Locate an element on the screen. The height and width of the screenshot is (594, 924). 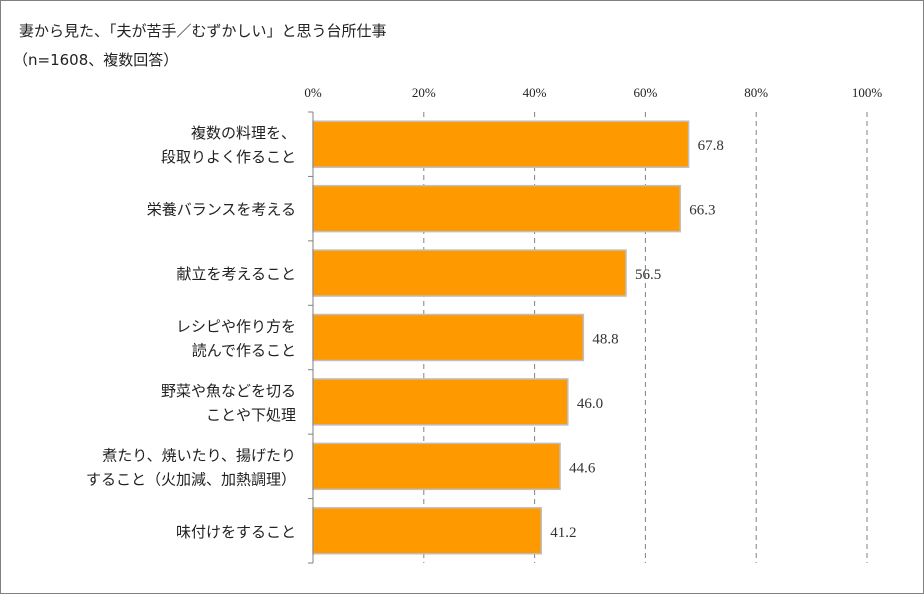
x-axis-ticks: 0% 20% 40% 60% 80% 100% is located at coordinates (593, 92).